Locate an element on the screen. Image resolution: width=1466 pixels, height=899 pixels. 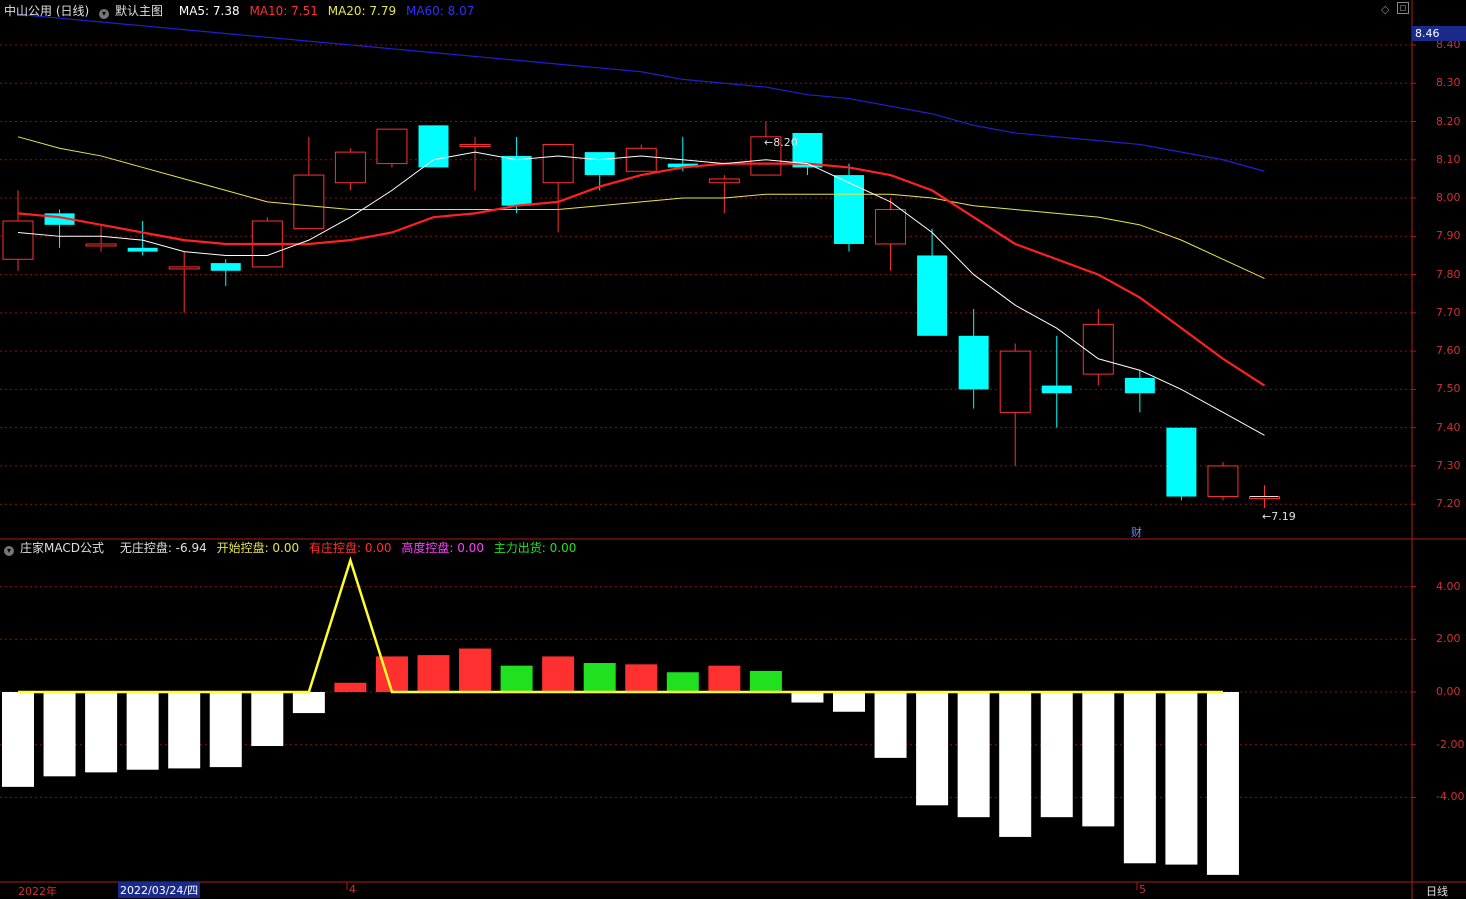
ma10-value: MA10: 7.51 is located at coordinates (283, 11).